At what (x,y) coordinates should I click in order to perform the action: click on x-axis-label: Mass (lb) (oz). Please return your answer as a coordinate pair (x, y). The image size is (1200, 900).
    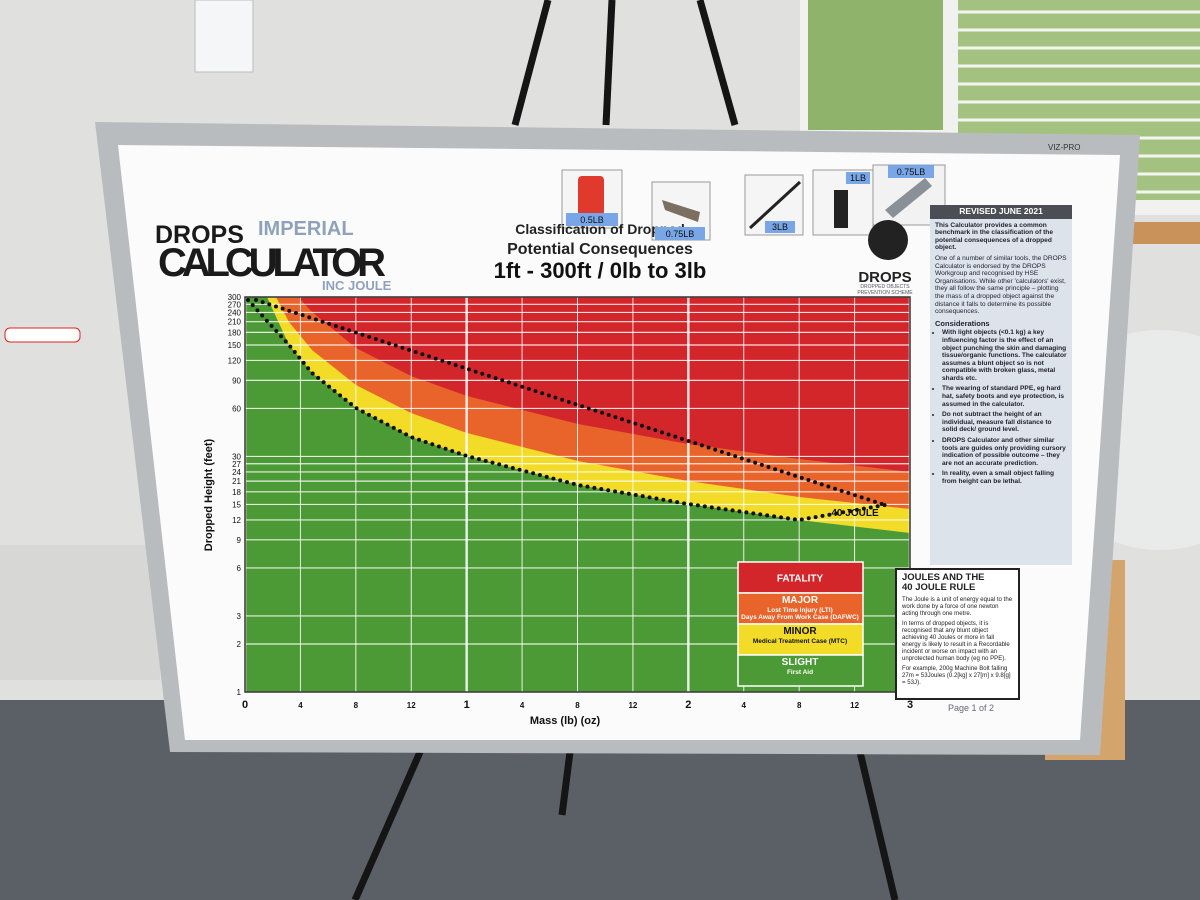
    Looking at the image, I should click on (565, 721).